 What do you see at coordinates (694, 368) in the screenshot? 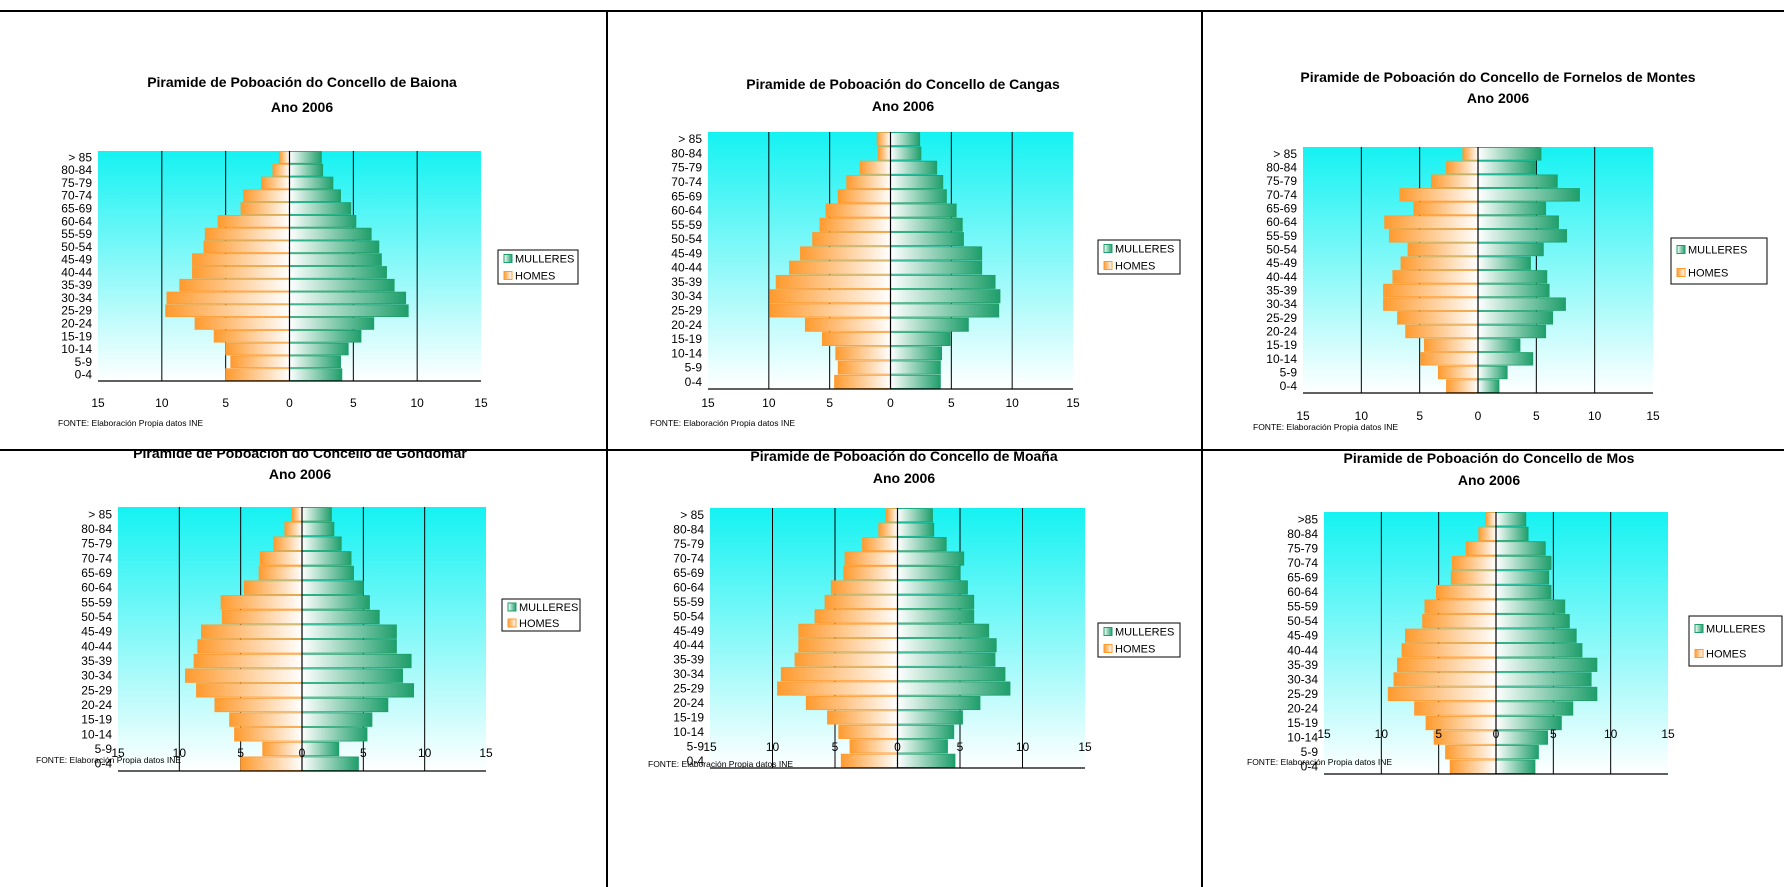
I see `category-label: 5-9` at bounding box center [694, 368].